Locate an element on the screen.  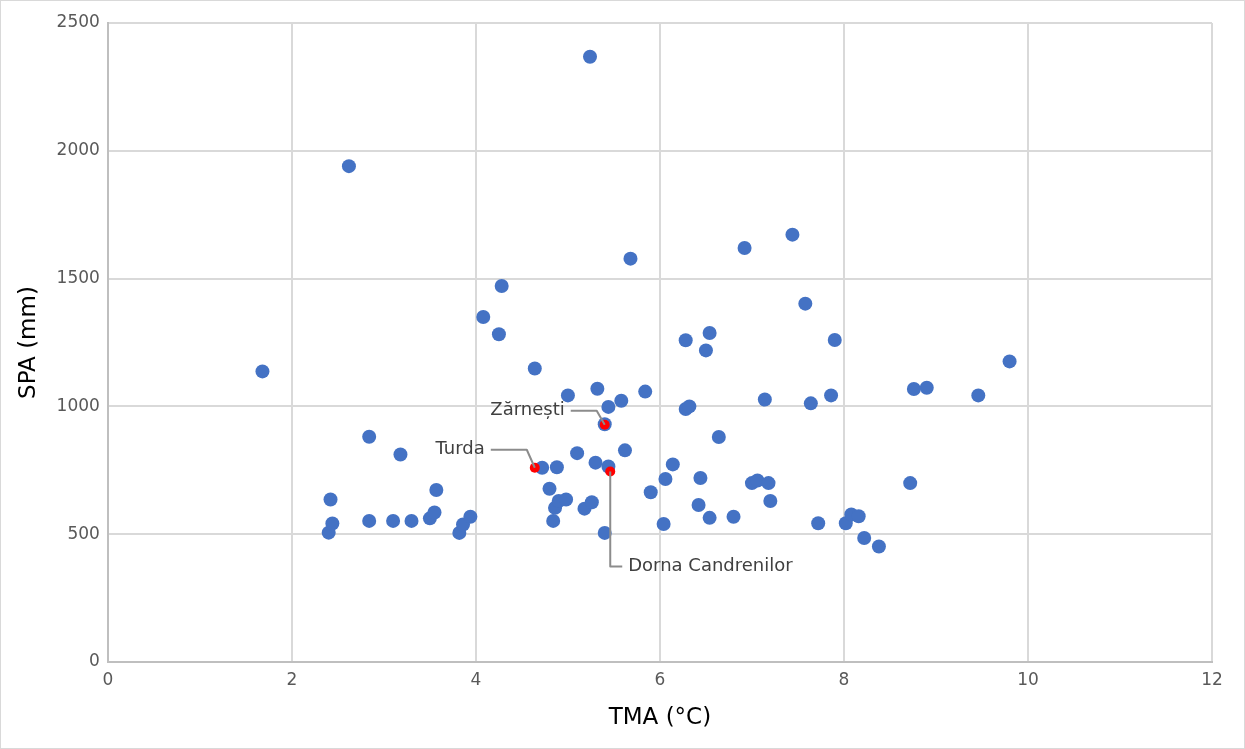
x-tick-label: 2 is located at coordinates (292, 678).